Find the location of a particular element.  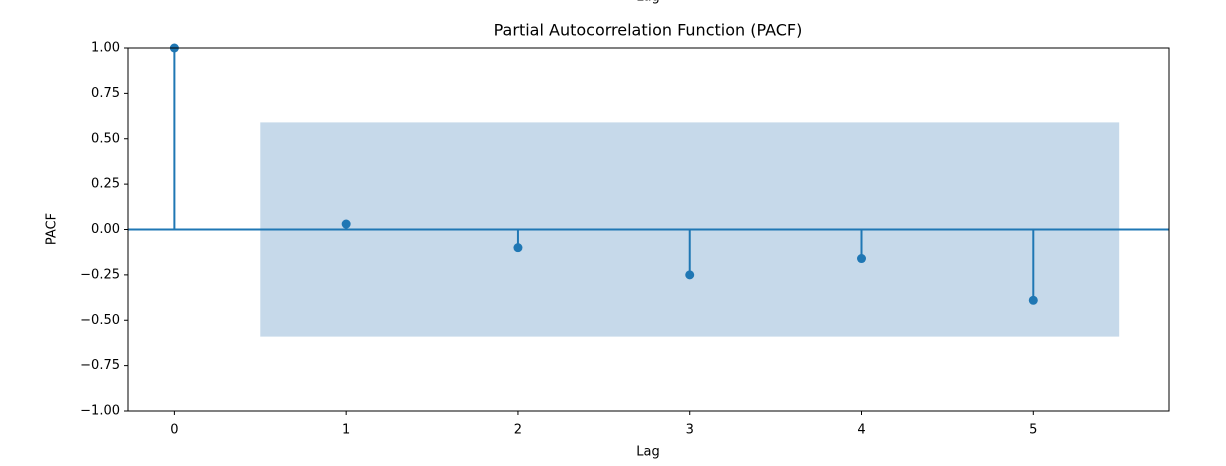

y-tick-label: 0.25 is located at coordinates (105, 184).